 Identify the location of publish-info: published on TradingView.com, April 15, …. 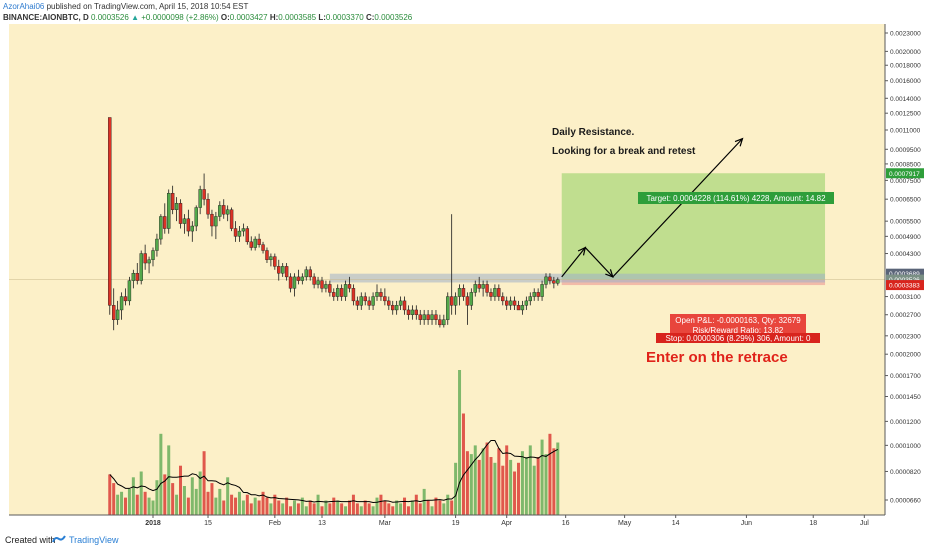
(147, 6).